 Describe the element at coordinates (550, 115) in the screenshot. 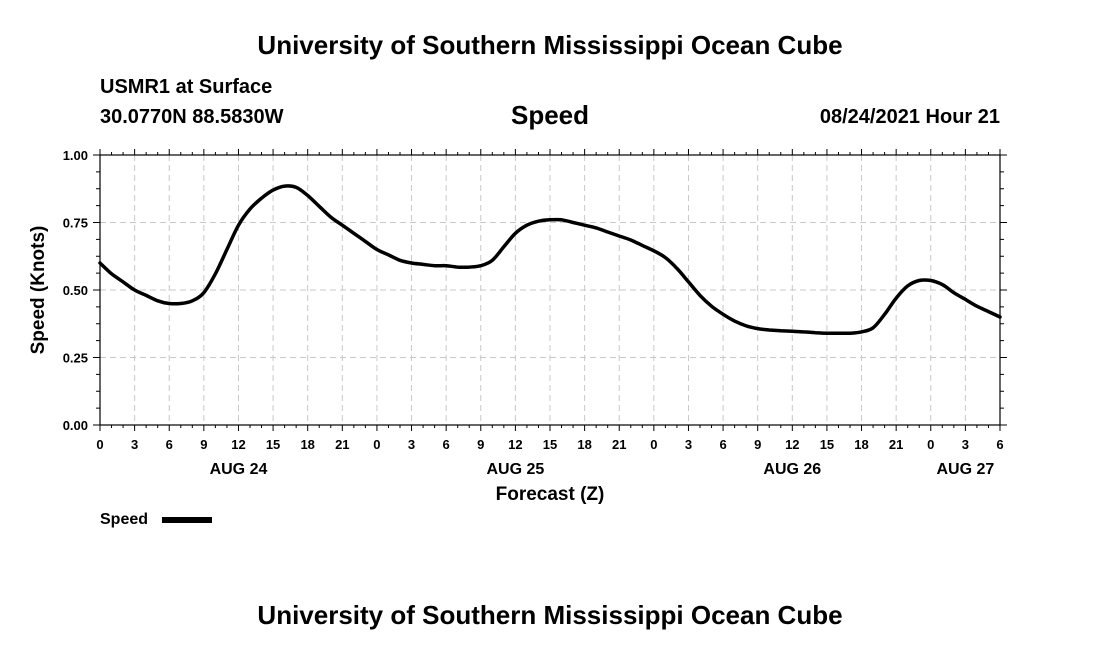

I see `variable-title: Speed` at that location.